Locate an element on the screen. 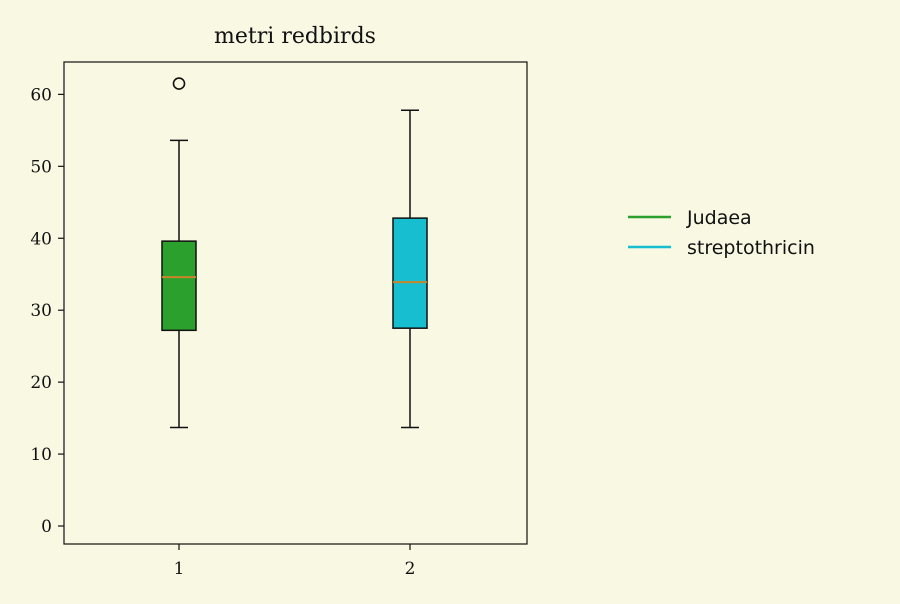  y-tick-label: 20 is located at coordinates (41, 383).